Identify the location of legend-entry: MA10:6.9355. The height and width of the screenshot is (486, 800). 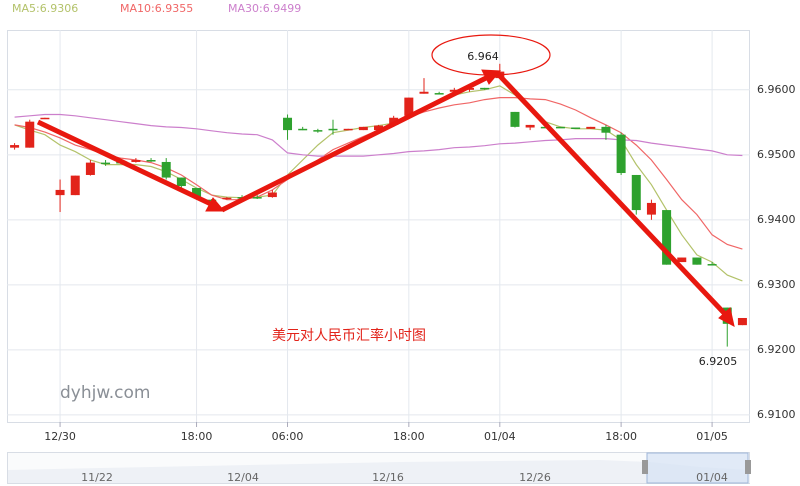
(156, 8).